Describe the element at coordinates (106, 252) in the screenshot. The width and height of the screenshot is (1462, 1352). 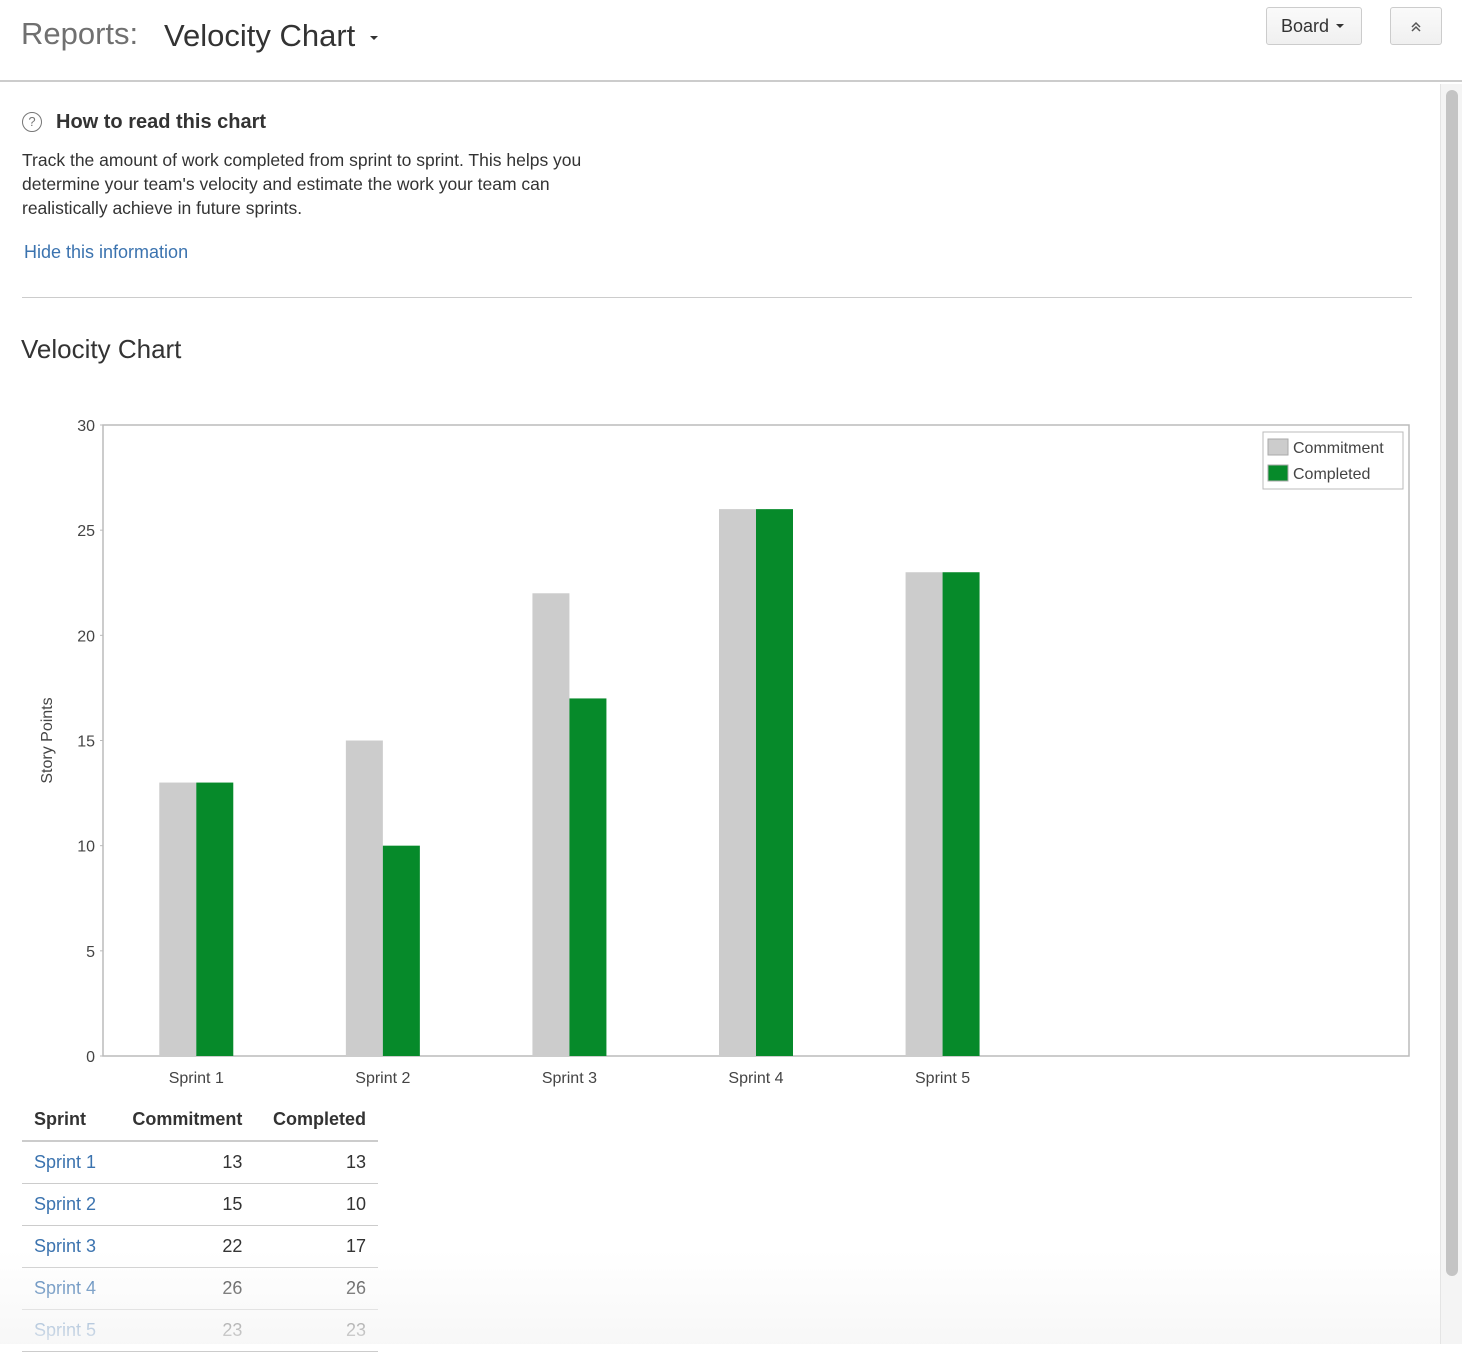
I see `hide-info-link: Hide this information` at that location.